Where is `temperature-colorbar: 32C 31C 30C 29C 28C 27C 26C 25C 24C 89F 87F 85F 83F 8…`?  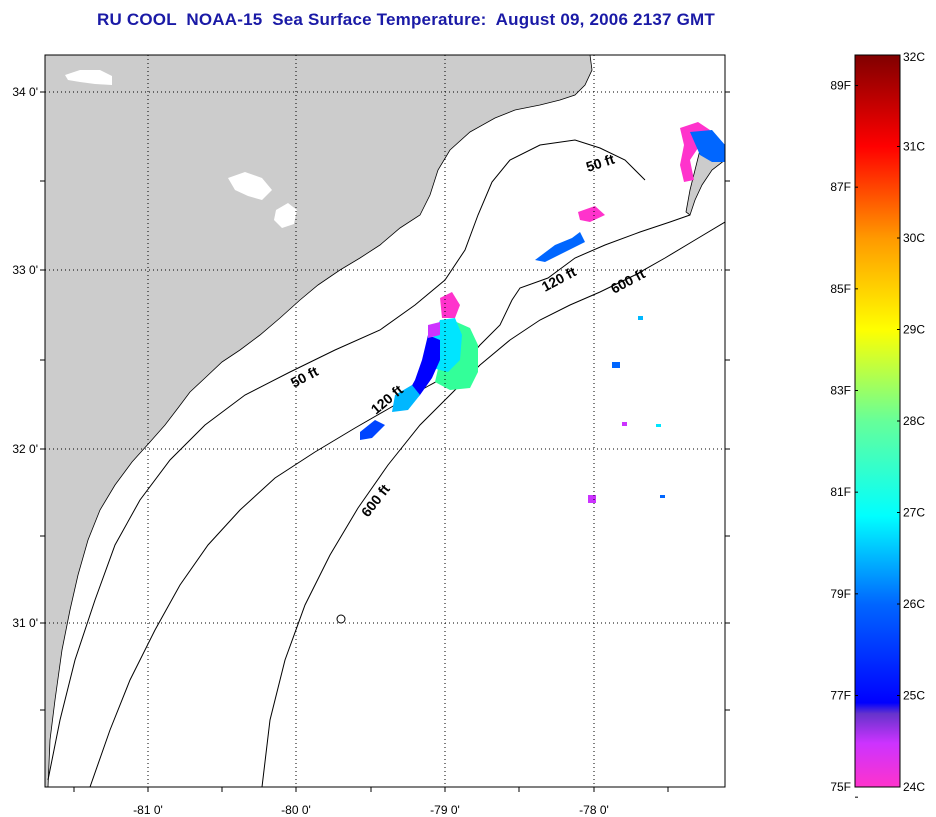
temperature-colorbar: 32C 31C 30C 29C 28C 27C 26C 25C 24C 89F 87F 85F 83F 8… is located at coordinates (877, 424).